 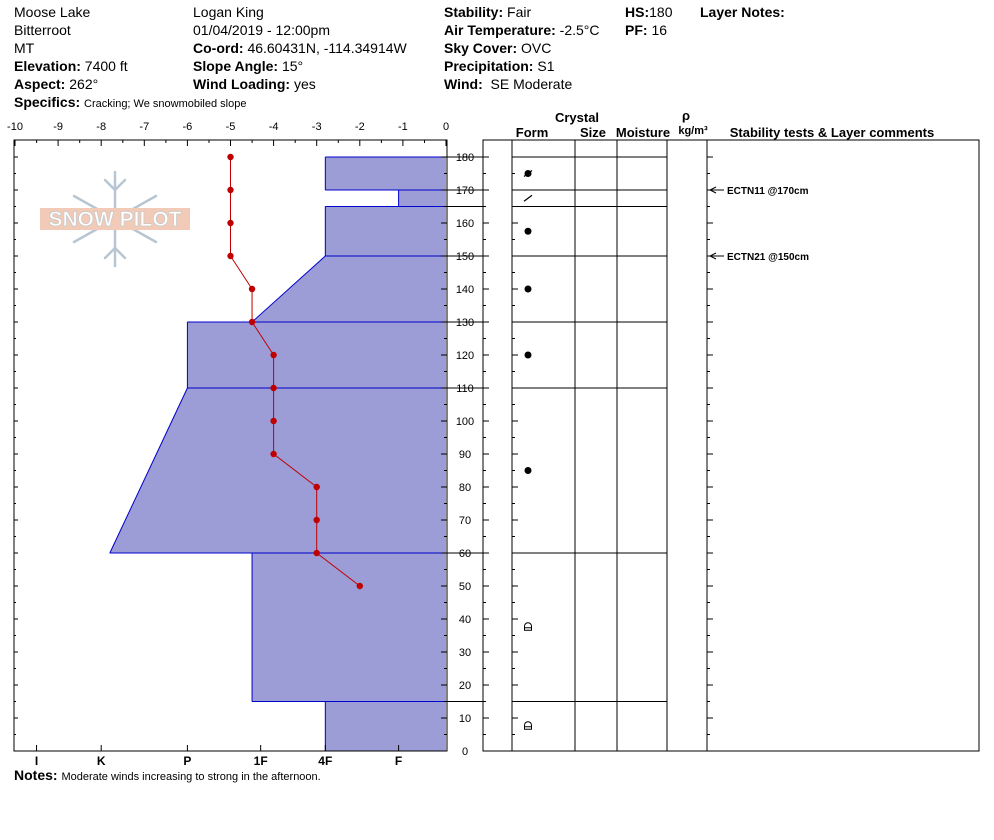 I want to click on form-header: Form, so click(x=532, y=132).